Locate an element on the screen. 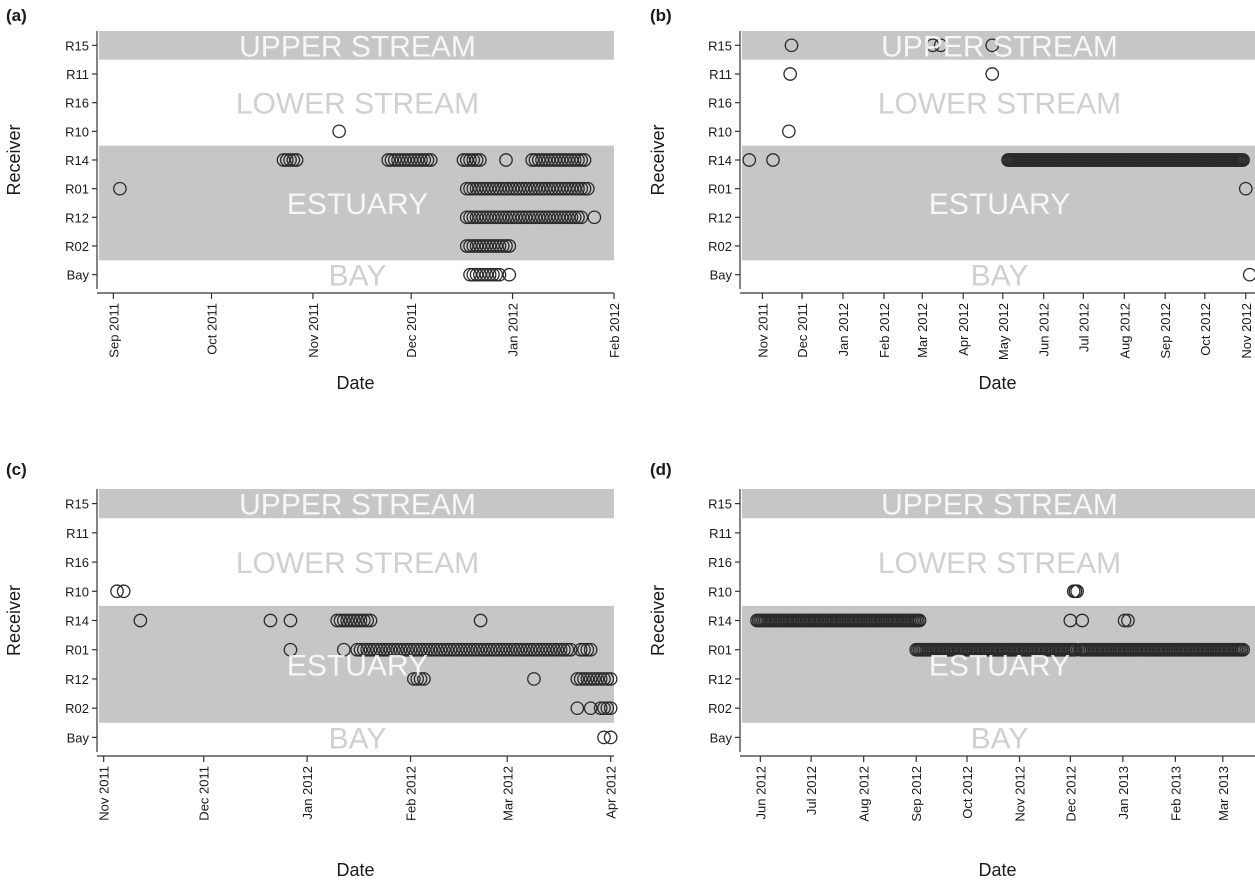 This screenshot has width=1255, height=886. x-tick-label: Nov 2011 is located at coordinates (313, 330).